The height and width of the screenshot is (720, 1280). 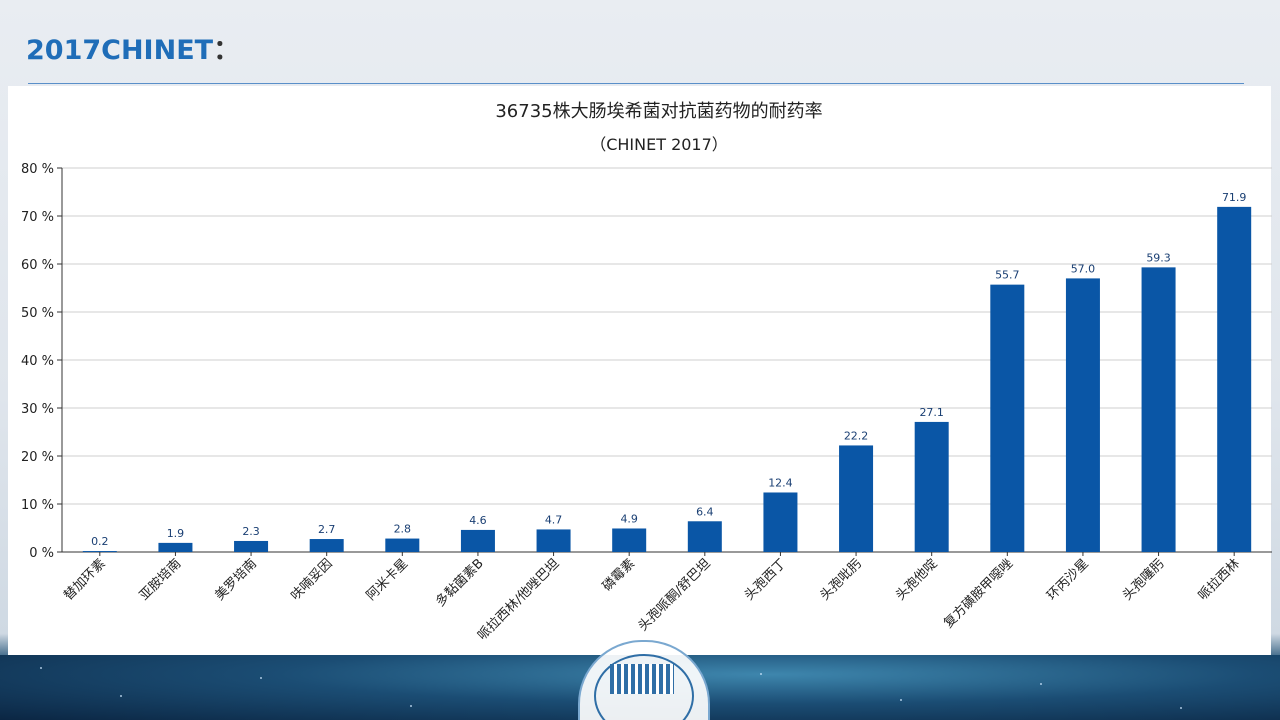 I want to click on x-category-label: 头孢吡肟, so click(x=841, y=579).